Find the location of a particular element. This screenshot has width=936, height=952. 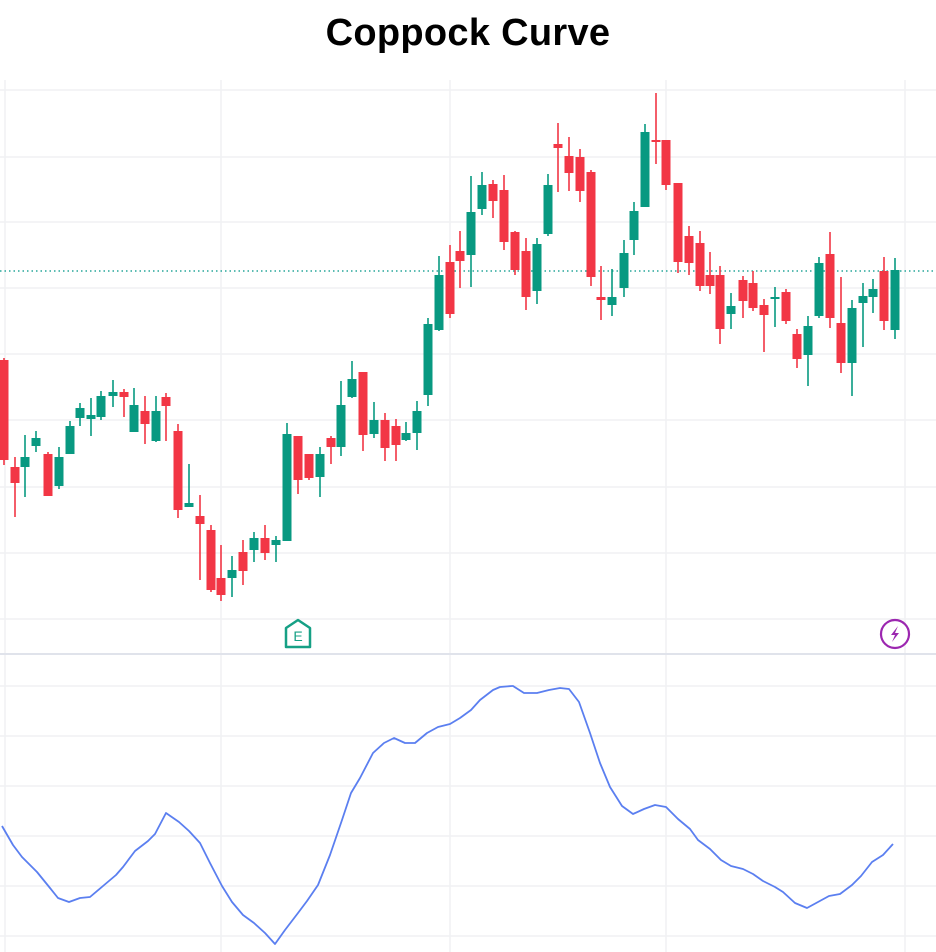

earnings-marker: E is located at coordinates (298, 633).